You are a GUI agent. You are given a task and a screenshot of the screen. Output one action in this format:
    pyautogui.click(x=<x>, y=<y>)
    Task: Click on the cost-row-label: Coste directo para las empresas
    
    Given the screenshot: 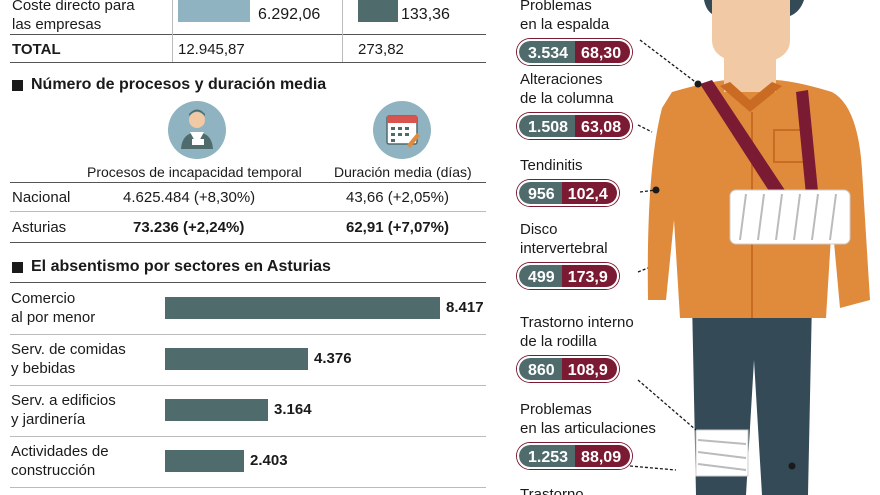 What is the action you would take?
    pyautogui.click(x=73, y=16)
    